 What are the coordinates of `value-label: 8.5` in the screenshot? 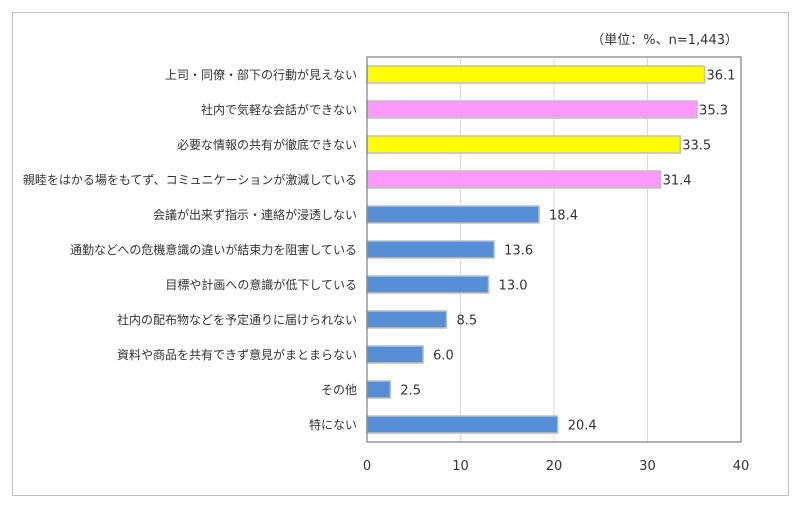 It's located at (466, 321).